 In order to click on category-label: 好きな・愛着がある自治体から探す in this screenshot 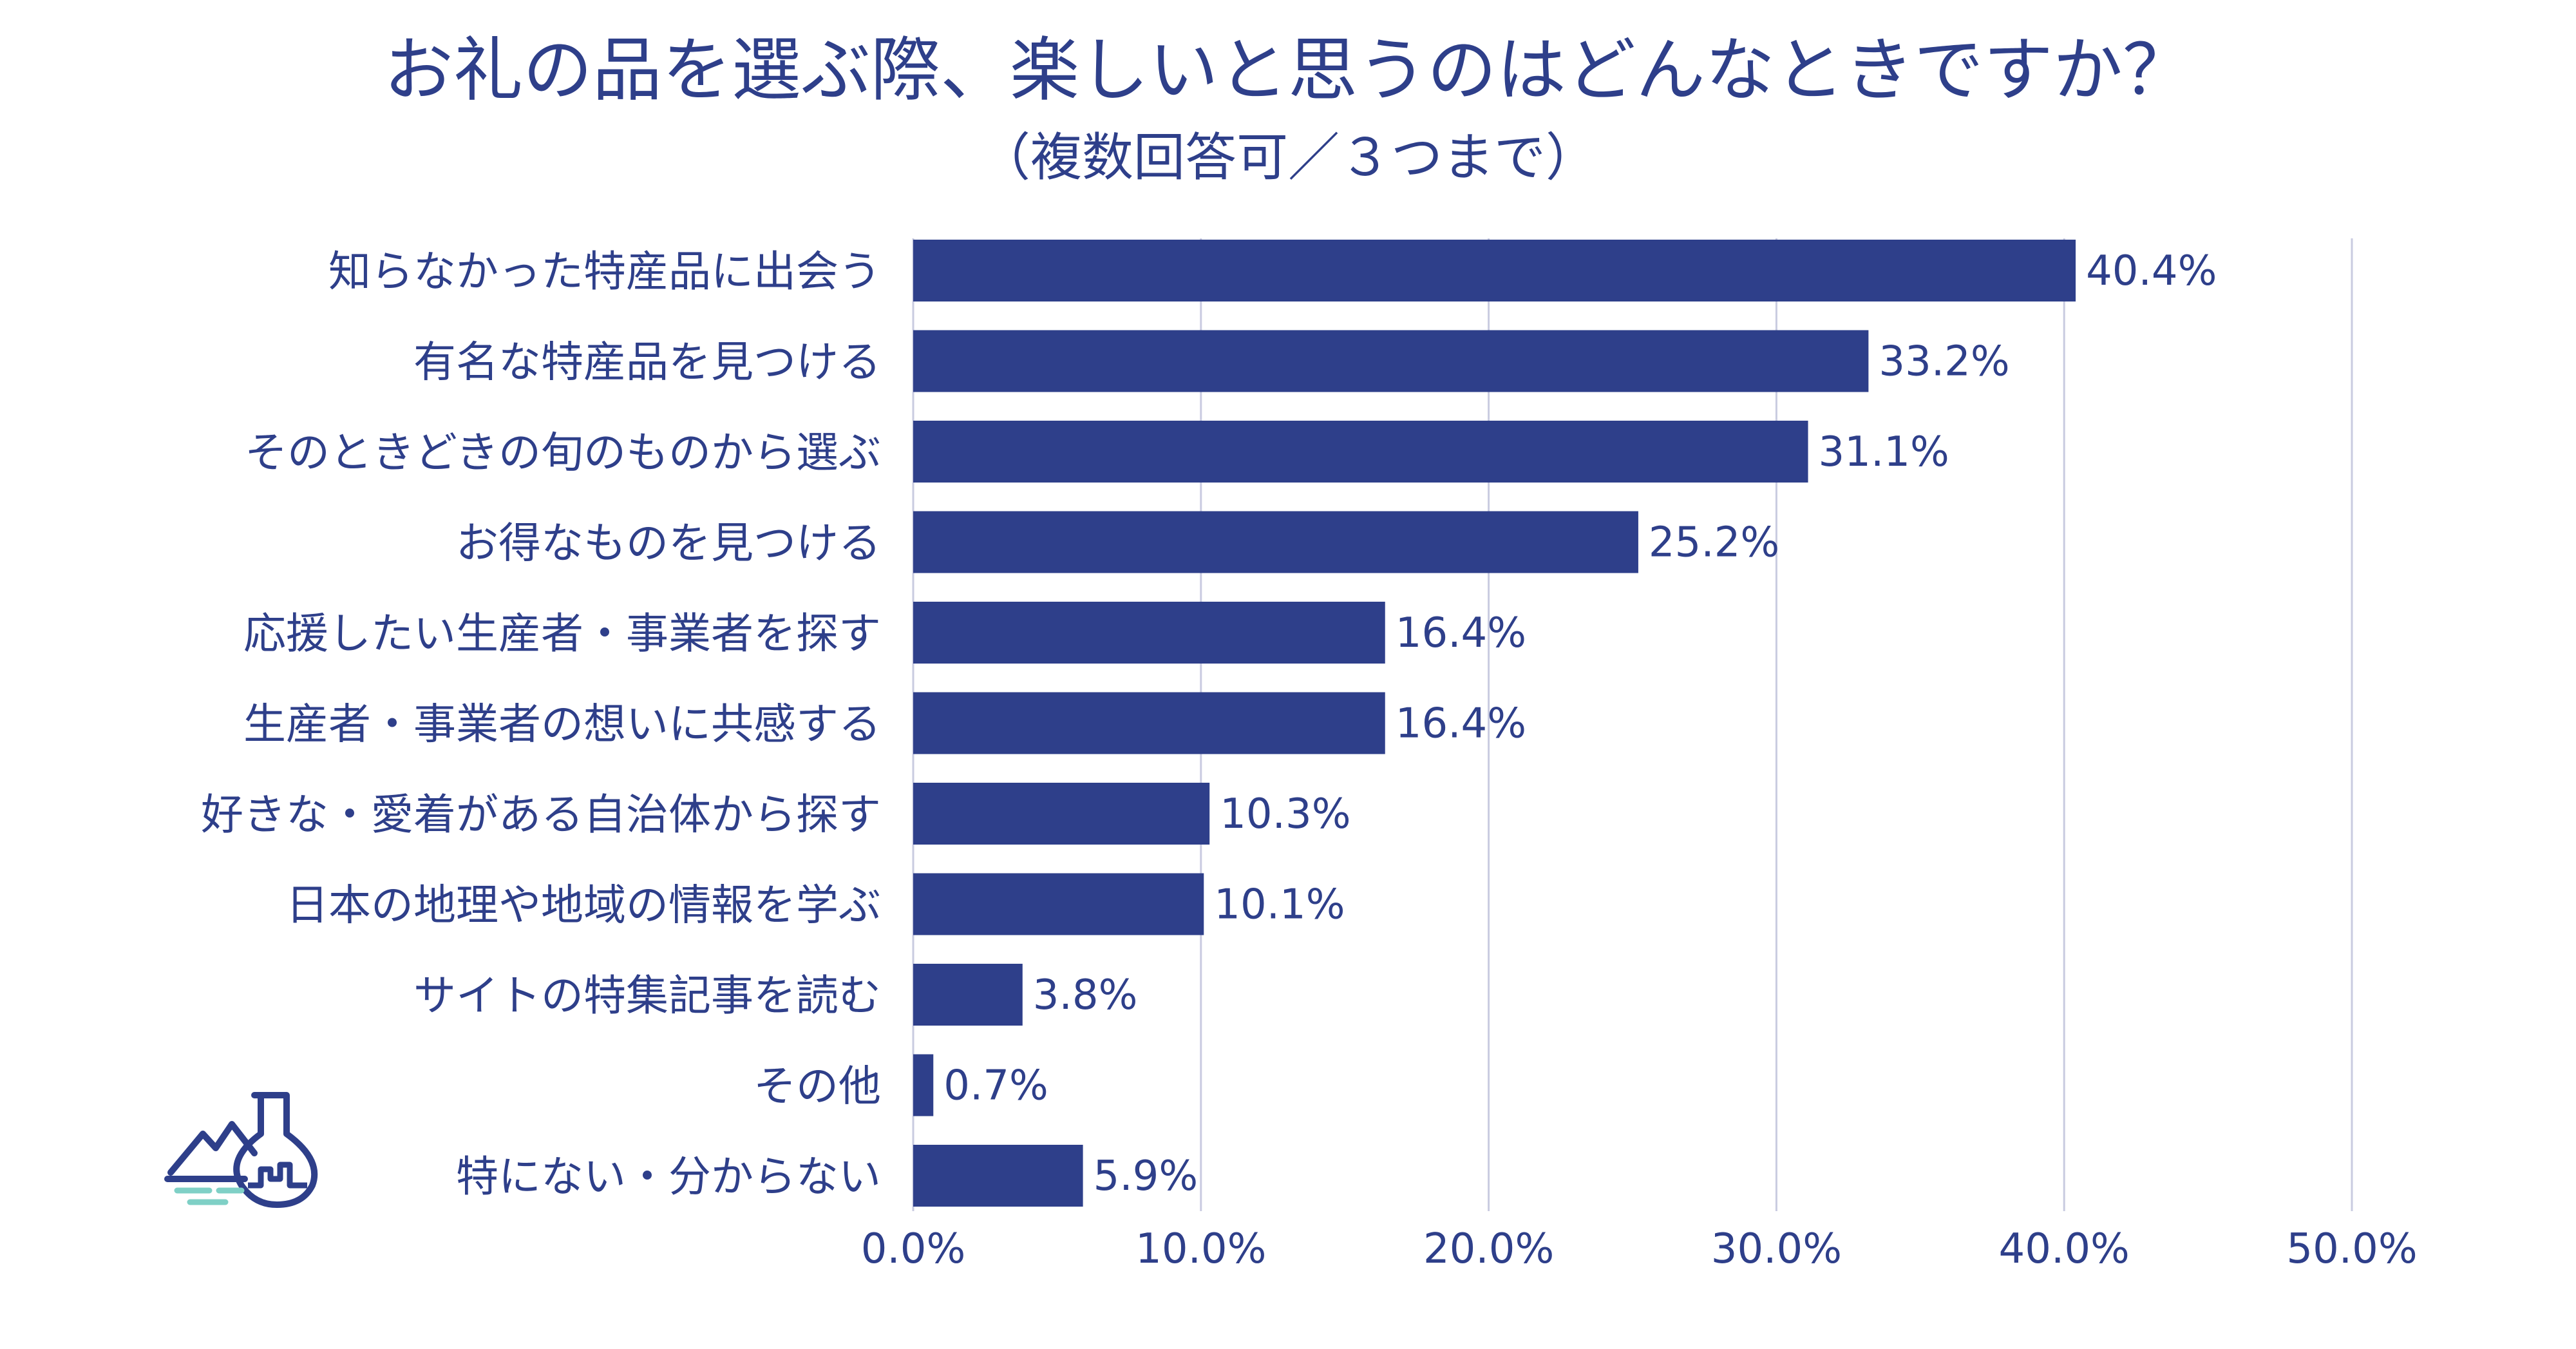, I will do `click(541, 814)`.